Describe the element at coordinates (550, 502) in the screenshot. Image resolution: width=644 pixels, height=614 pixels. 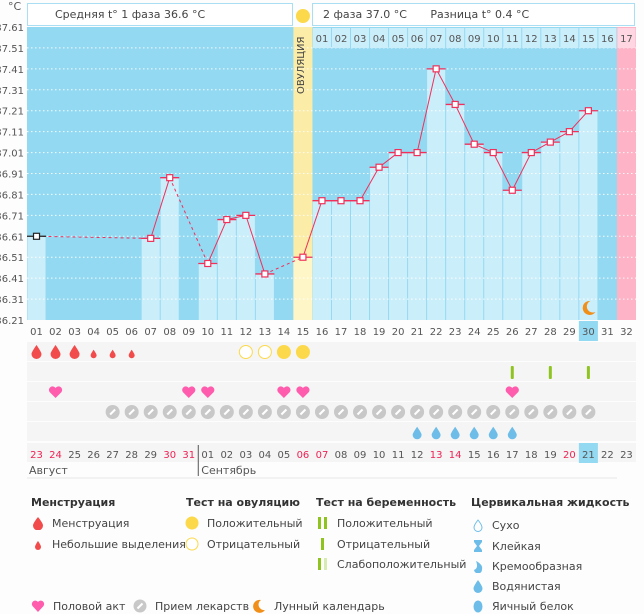
I see `legend-cervical-title: Цервикальная жидкость` at that location.